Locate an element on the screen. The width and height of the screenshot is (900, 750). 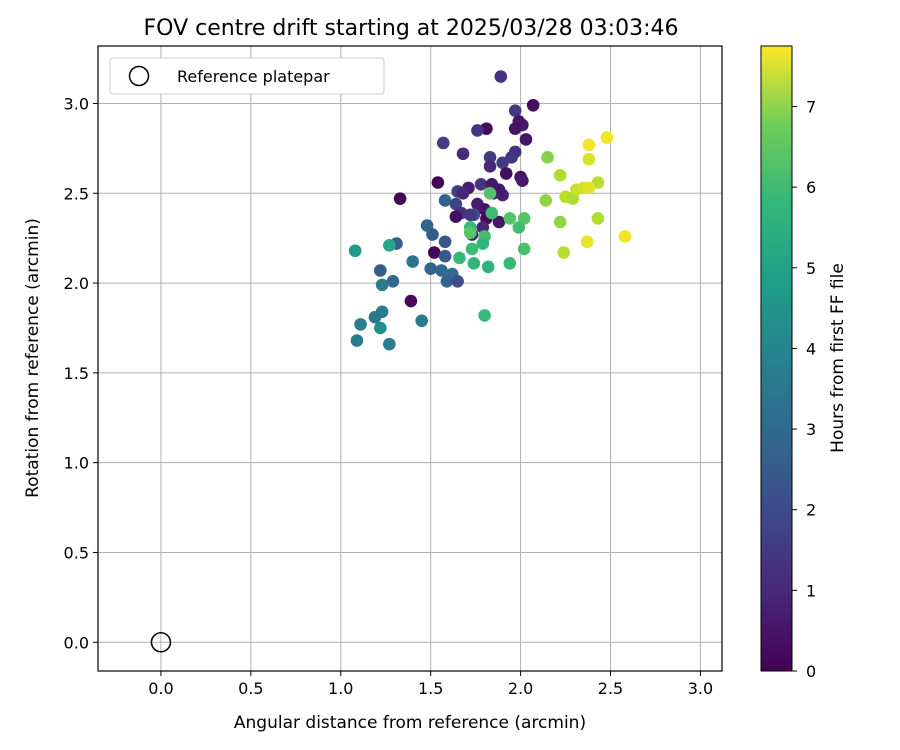
x-axis-ticks: 0.0 0.5 1.0 1.5 2.0 2.5 3.0 is located at coordinates (430, 684).